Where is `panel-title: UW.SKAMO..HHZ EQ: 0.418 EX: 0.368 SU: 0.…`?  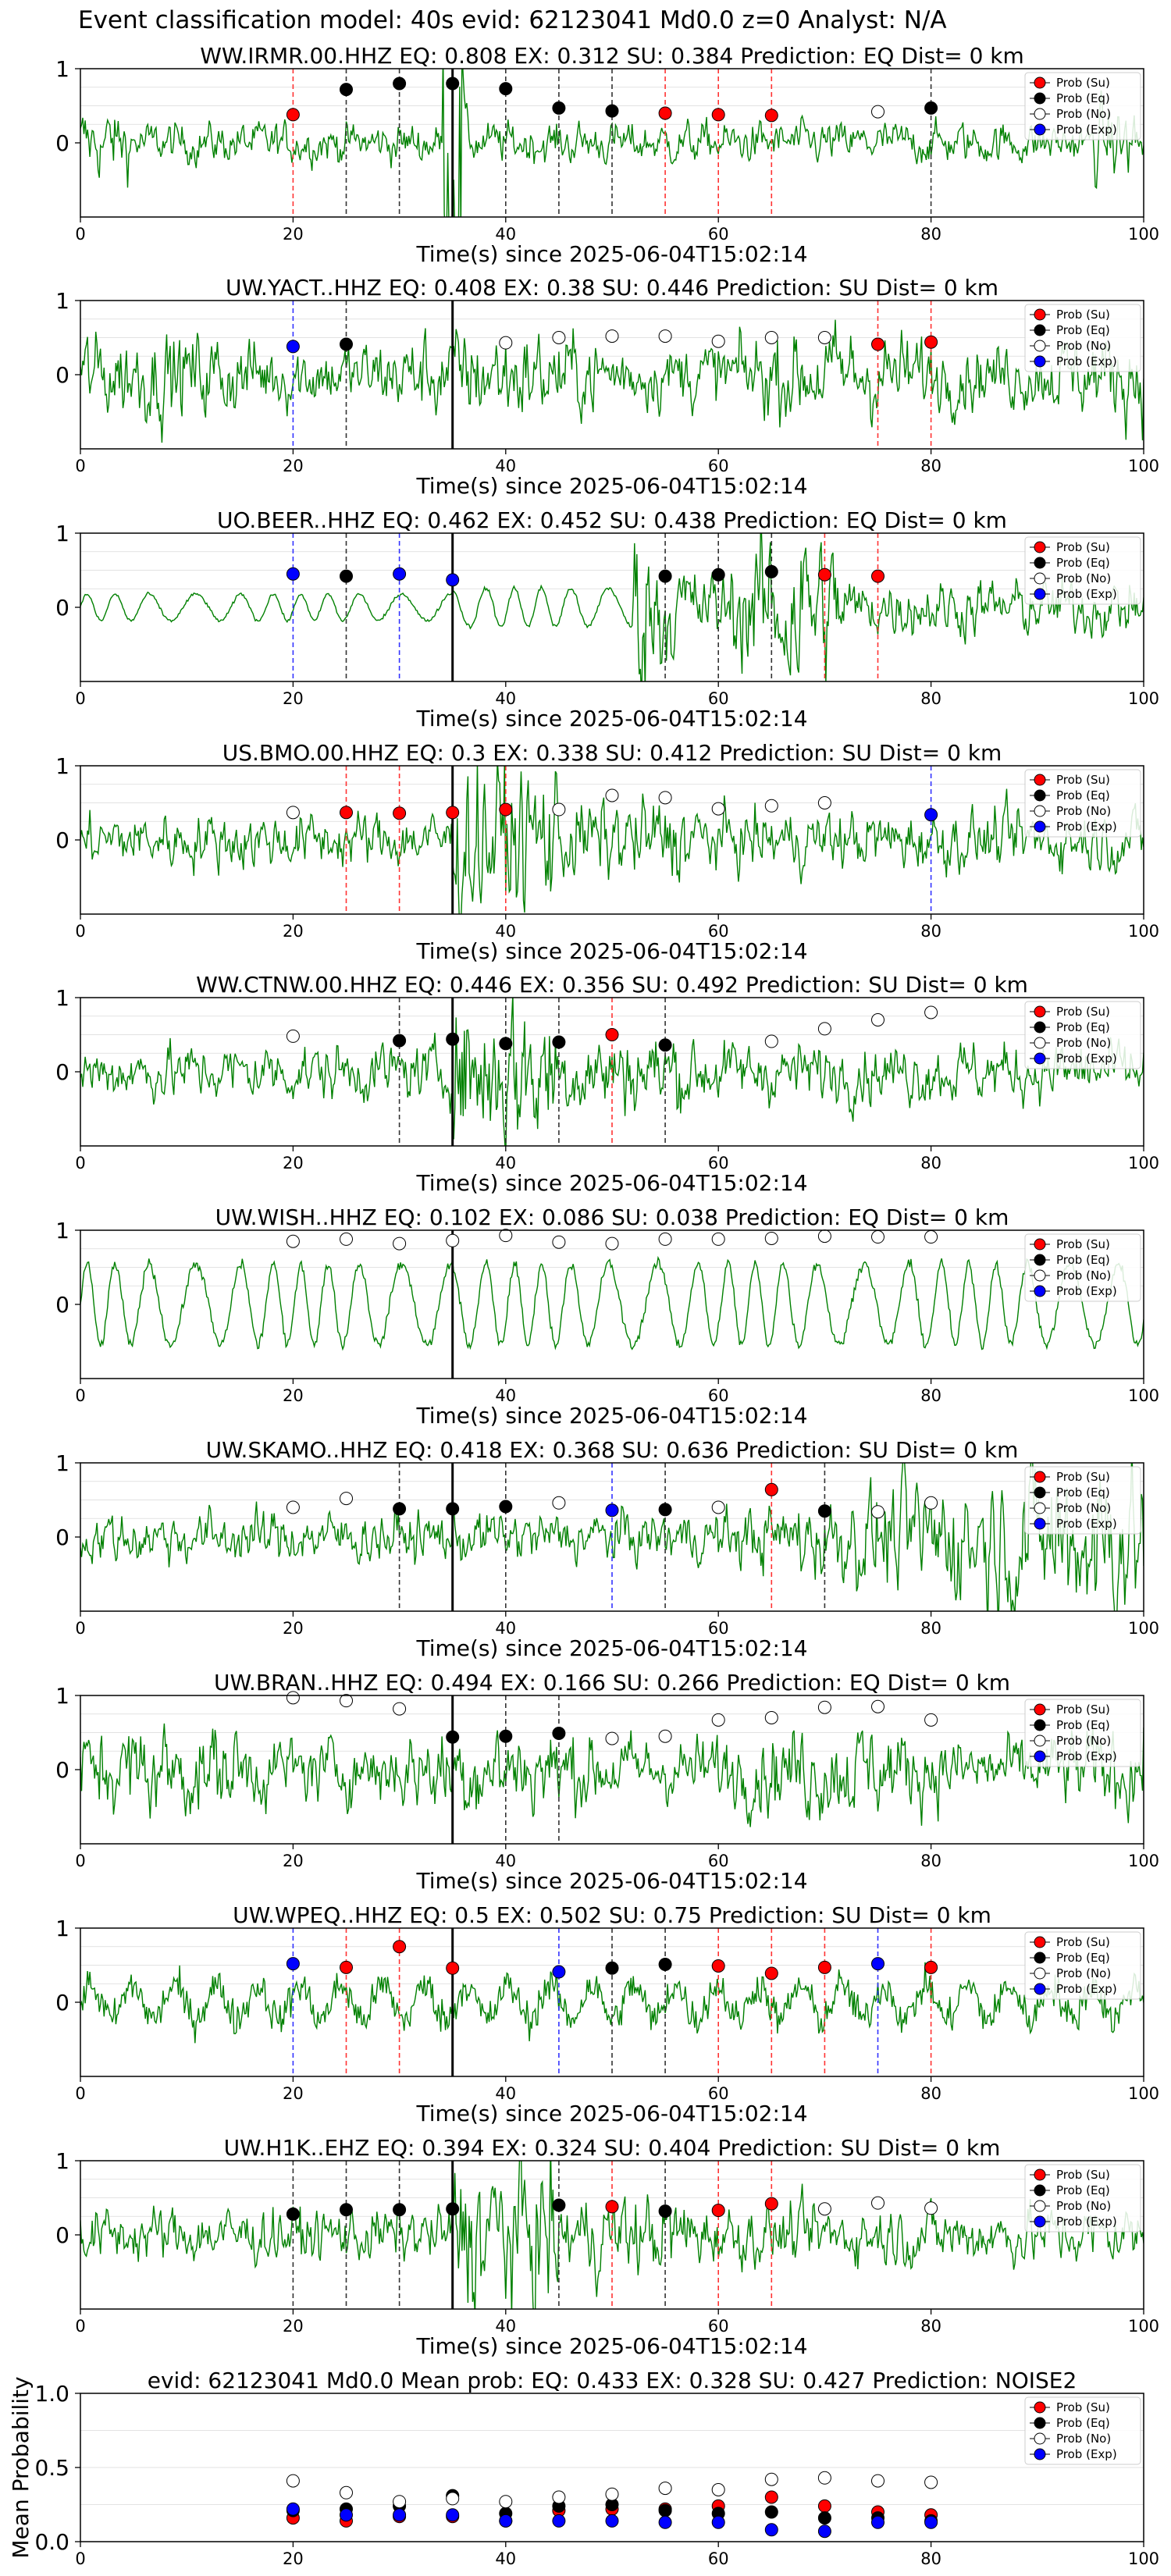 panel-title: UW.SKAMO..HHZ EQ: 0.418 EX: 0.368 SU: 0.… is located at coordinates (612, 1450).